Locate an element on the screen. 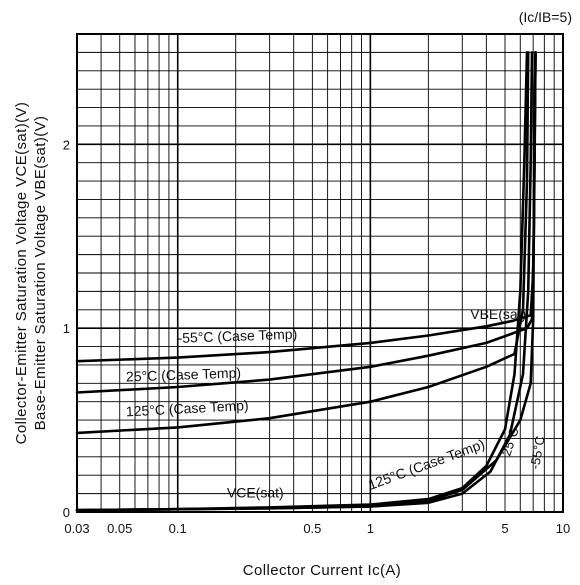  x-tick-label: 0.03 is located at coordinates (76, 528).